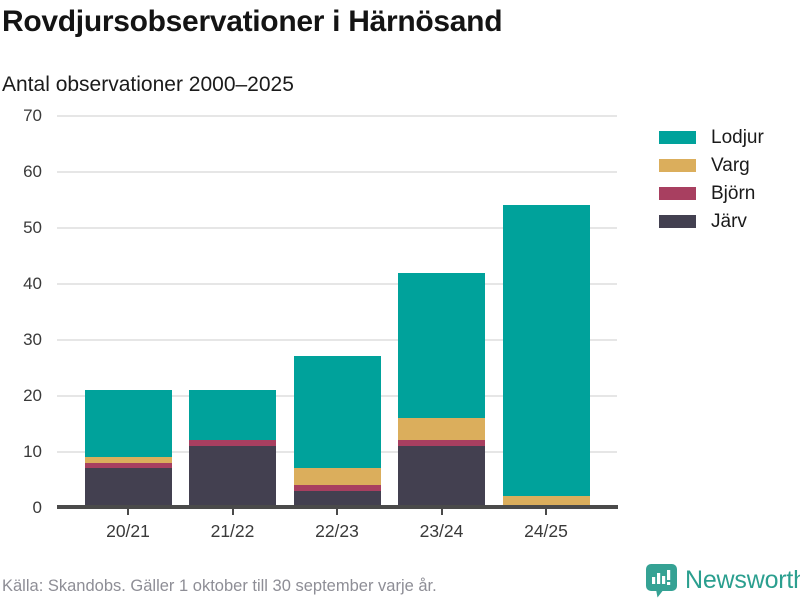 The image size is (800, 600). Describe the element at coordinates (128, 531) in the screenshot. I see `x-axis-tick-label: 20/21` at that location.